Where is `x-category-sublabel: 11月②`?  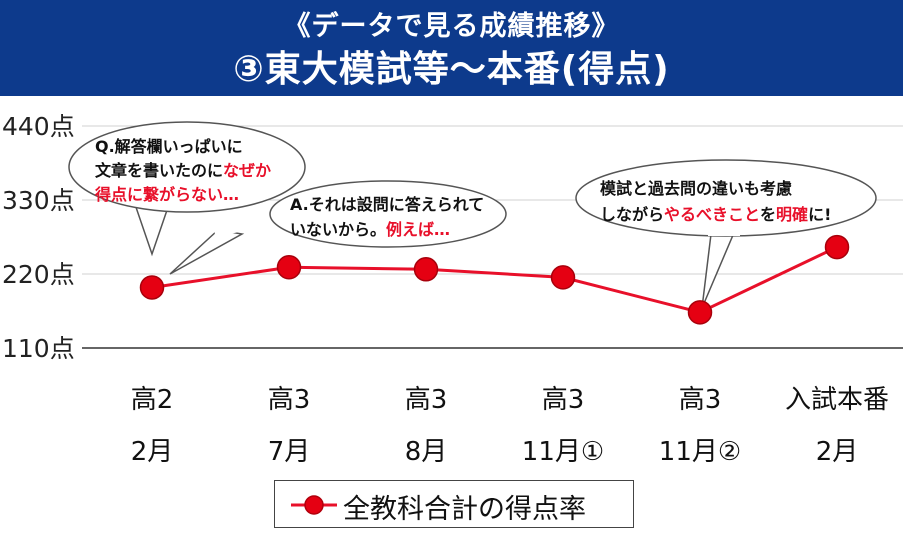 x-category-sublabel: 11月② is located at coordinates (700, 452).